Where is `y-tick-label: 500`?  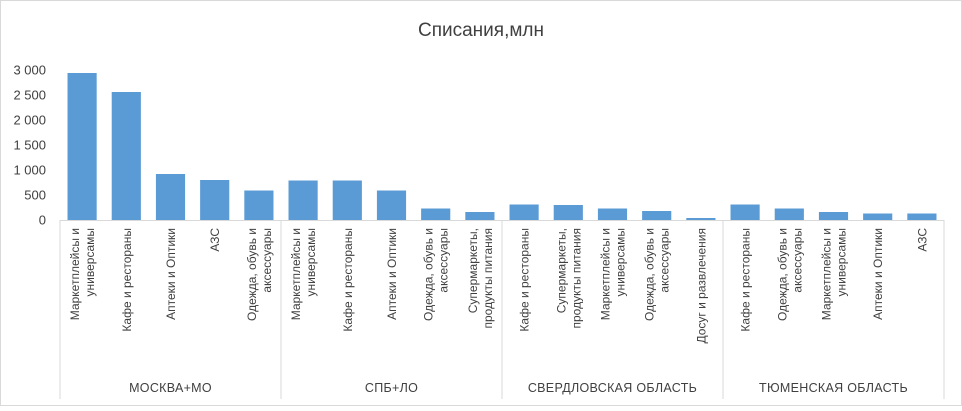
y-tick-label: 500 is located at coordinates (35, 195).